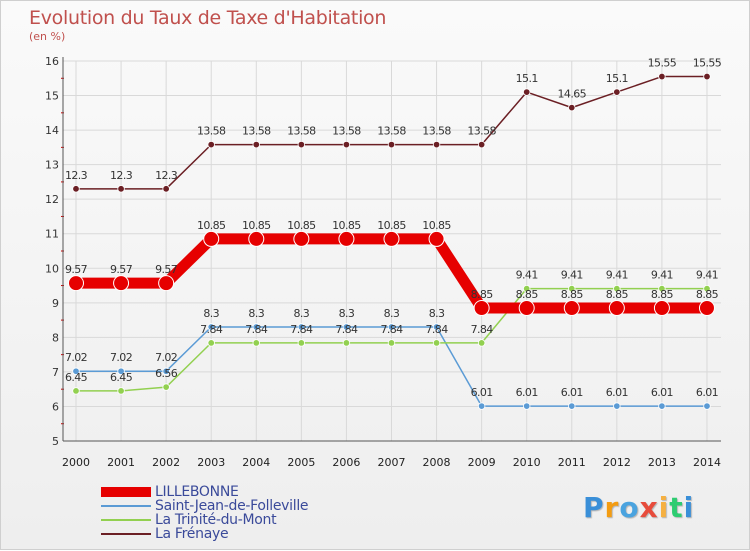 This screenshot has width=750, height=551. Describe the element at coordinates (52, 165) in the screenshot. I see `y-tick-label: 13` at that location.